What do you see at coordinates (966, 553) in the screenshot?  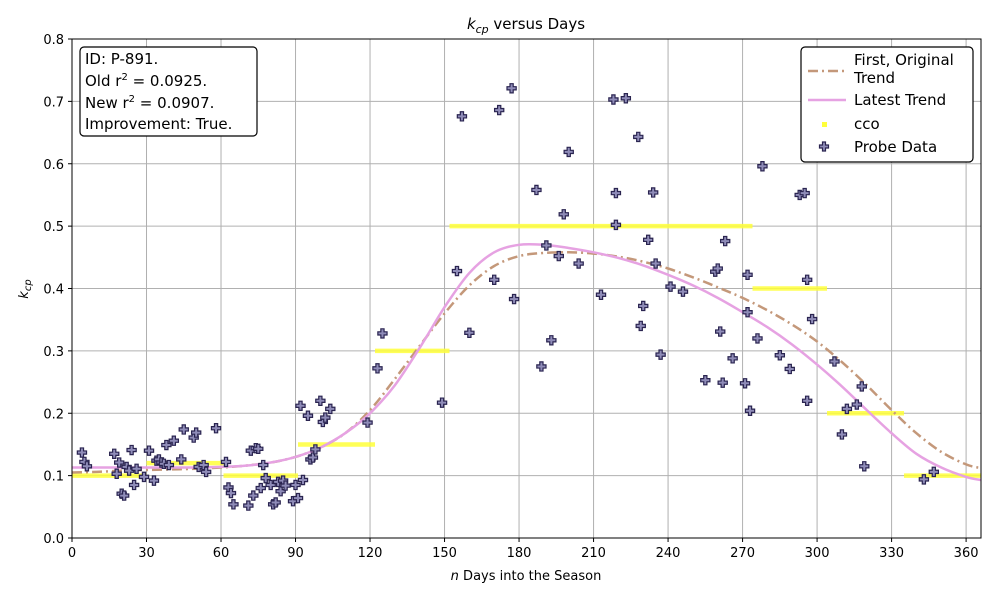 I see `x-tick-label: 360` at bounding box center [966, 553].